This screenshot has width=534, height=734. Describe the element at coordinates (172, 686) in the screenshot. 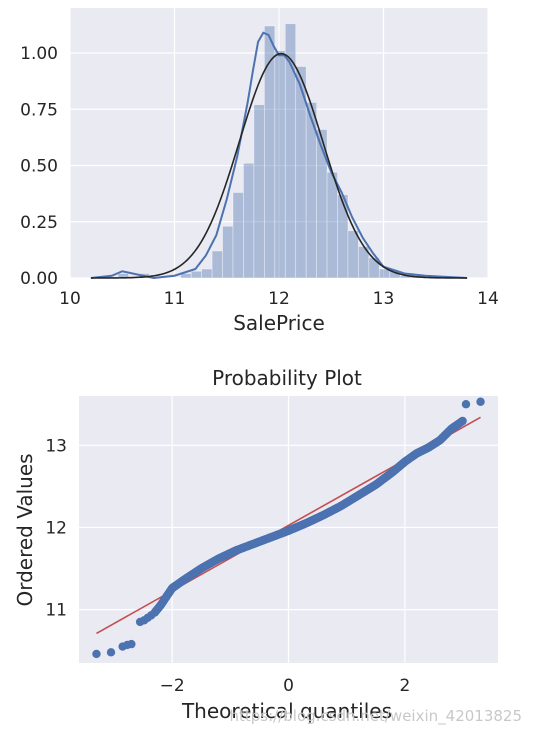

I see `probplot-x-tick-label: −2` at that location.